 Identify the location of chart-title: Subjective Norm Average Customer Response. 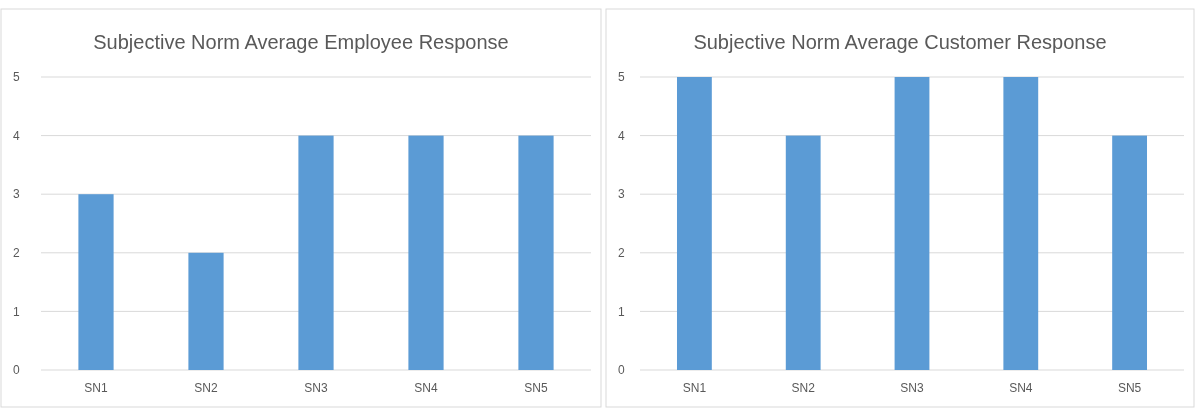
(900, 42).